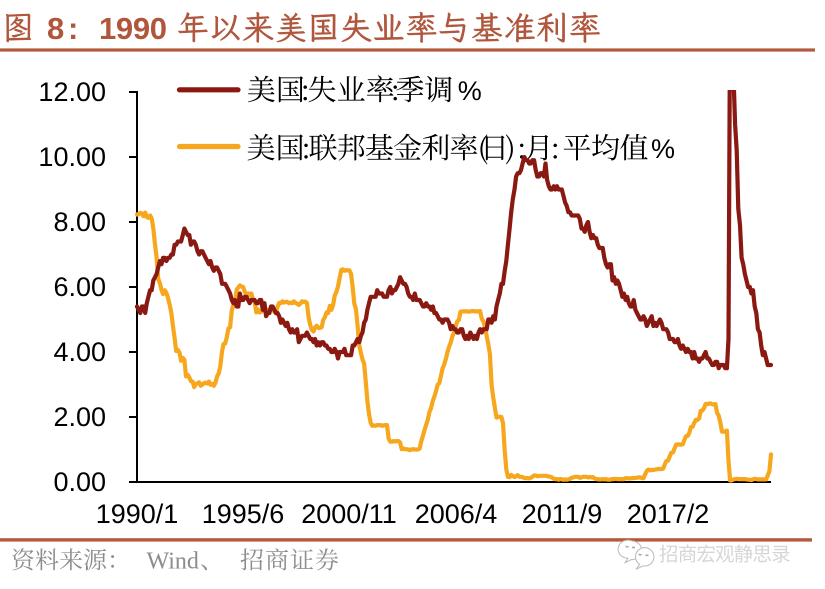  What do you see at coordinates (137, 514) in the screenshot?
I see `svg-text: 1990/1` at bounding box center [137, 514].